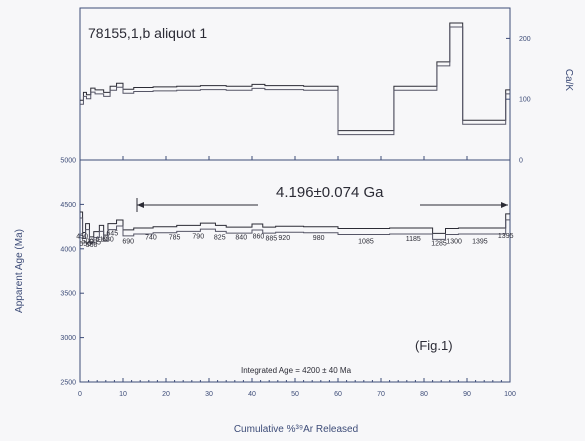 Image resolution: width=585 pixels, height=441 pixels. I want to click on temperature-label: 550, so click(85, 244).